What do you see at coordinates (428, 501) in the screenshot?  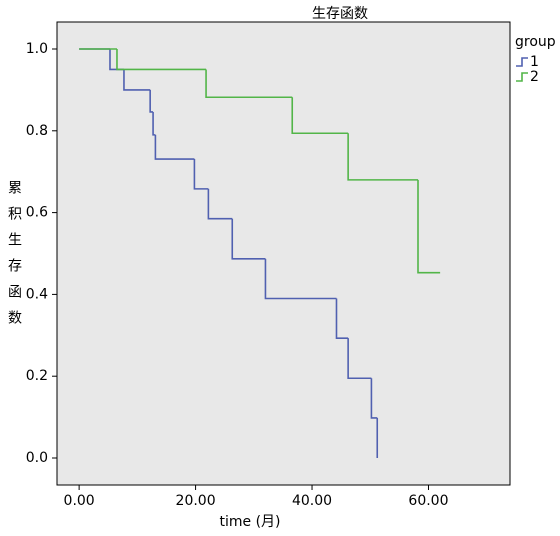 I see `x-tick-label: 60.00` at bounding box center [428, 501].